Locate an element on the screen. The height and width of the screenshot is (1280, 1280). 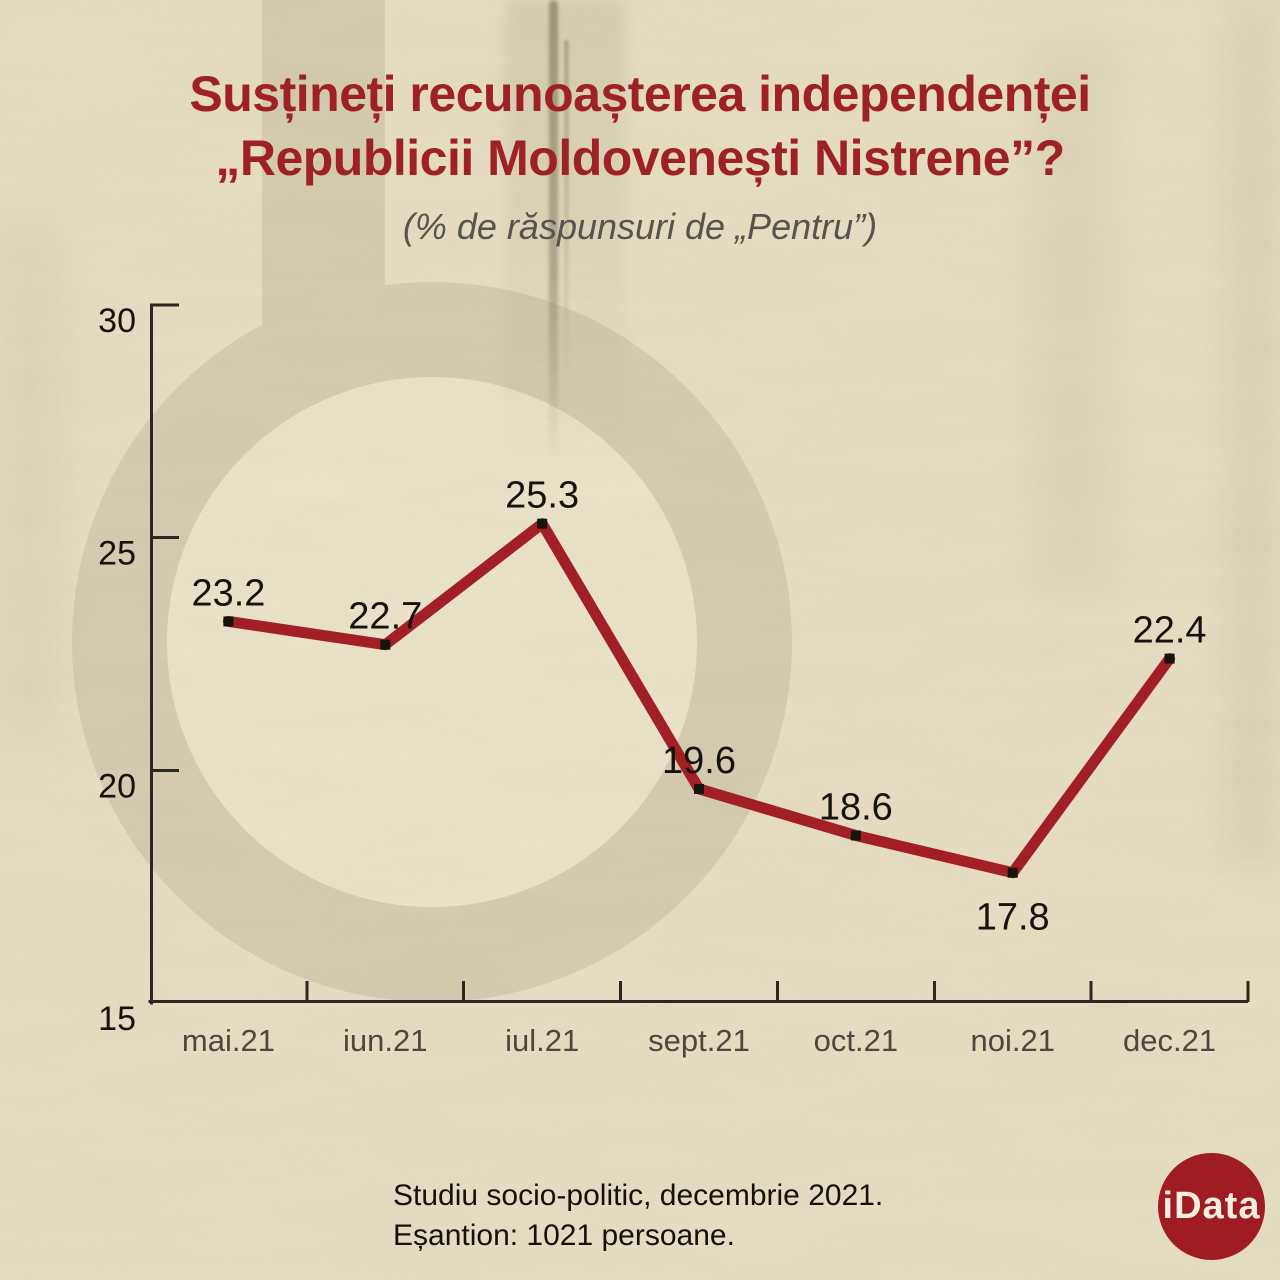
y-tick-label: 20 is located at coordinates (117, 786).